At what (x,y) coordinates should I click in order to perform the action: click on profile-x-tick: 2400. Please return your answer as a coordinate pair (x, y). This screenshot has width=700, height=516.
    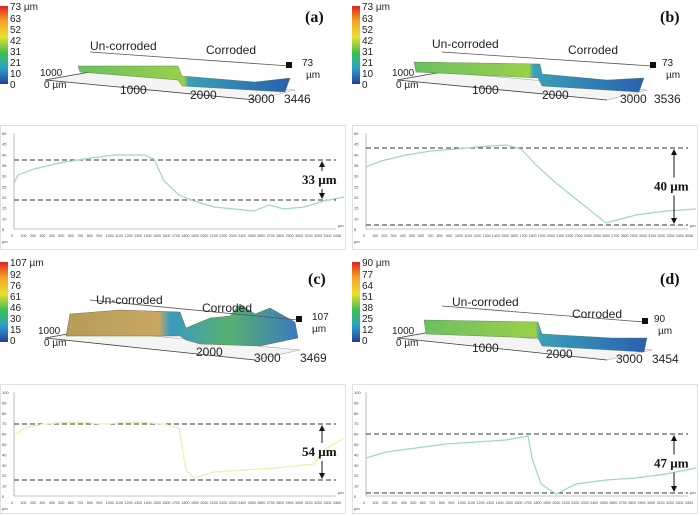
    Looking at the image, I should click on (588, 236).